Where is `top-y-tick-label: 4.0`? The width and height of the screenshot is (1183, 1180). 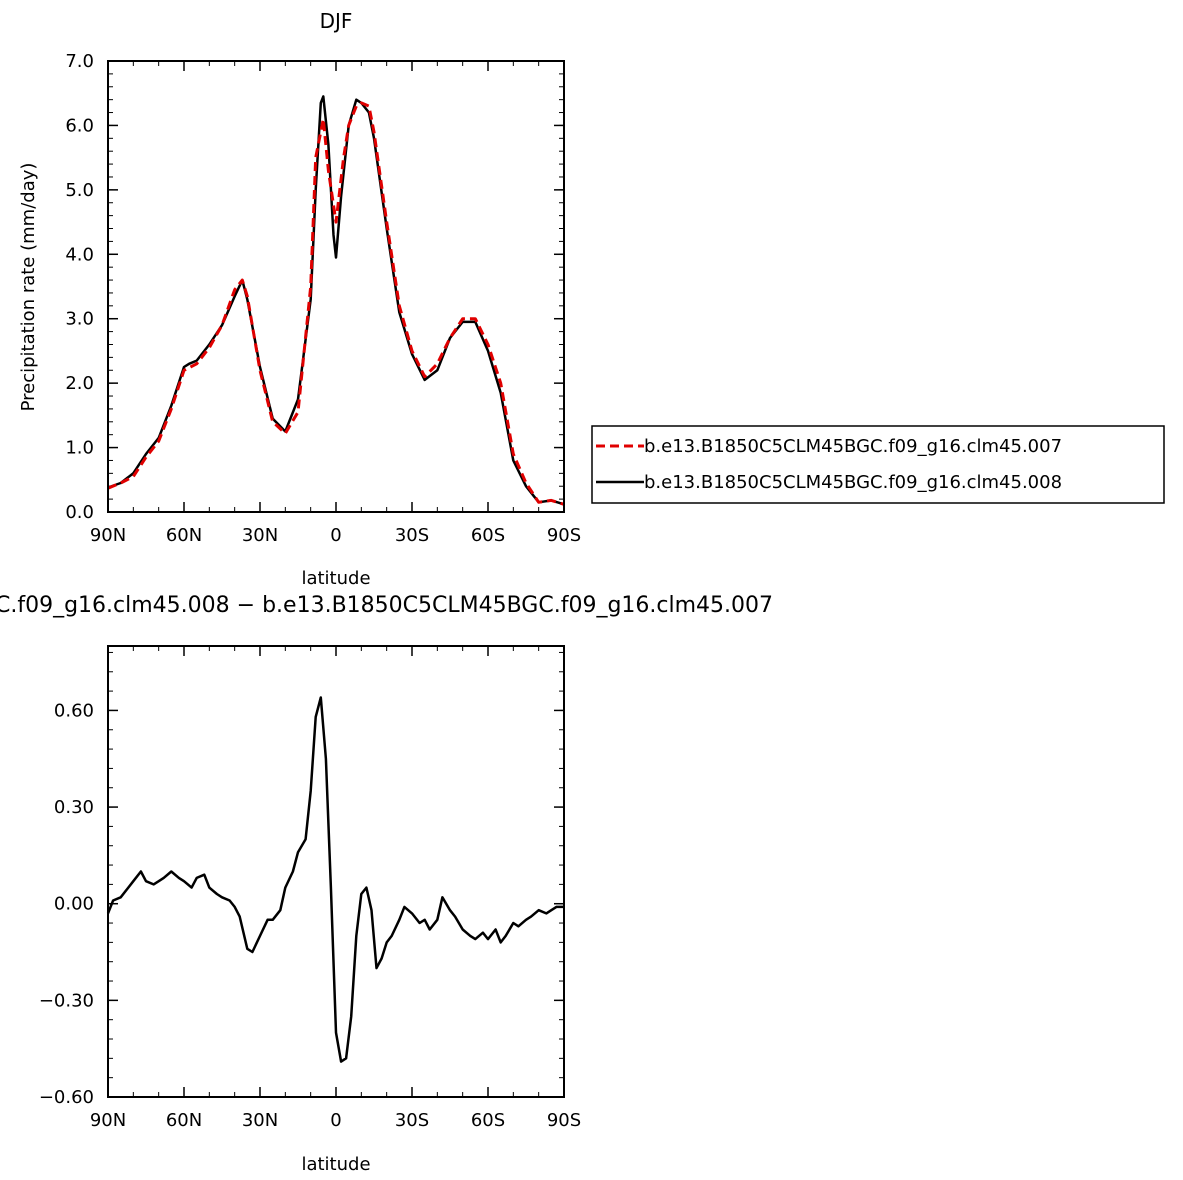 top-y-tick-label: 4.0 is located at coordinates (79, 254).